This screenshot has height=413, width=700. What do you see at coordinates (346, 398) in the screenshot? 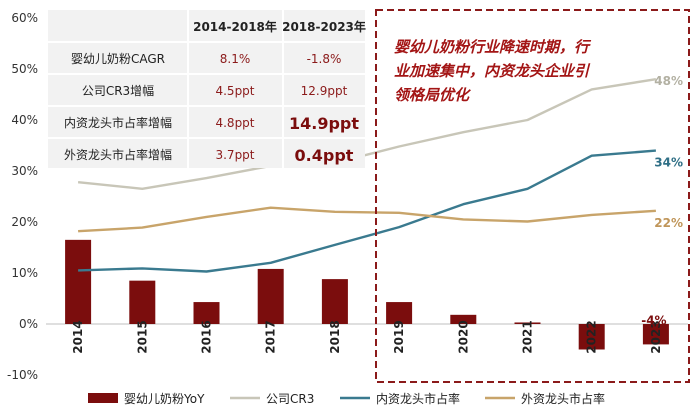
I see `legend: 婴幼儿奶粉YoY 公司CR3 内资龙头市占率 外资龙头市占率` at bounding box center [346, 398].